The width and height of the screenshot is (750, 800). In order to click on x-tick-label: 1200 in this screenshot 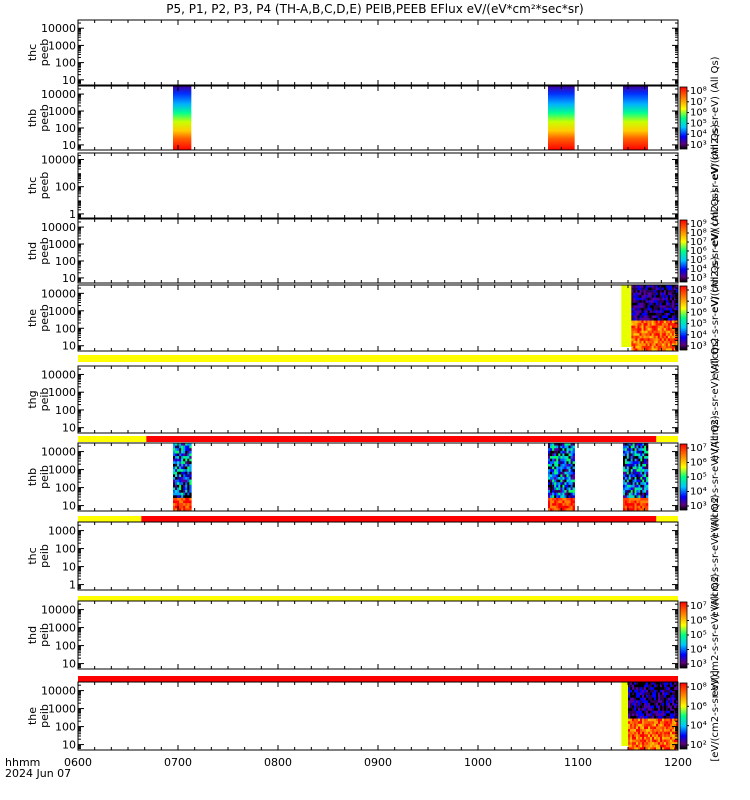, I will do `click(678, 762)`.